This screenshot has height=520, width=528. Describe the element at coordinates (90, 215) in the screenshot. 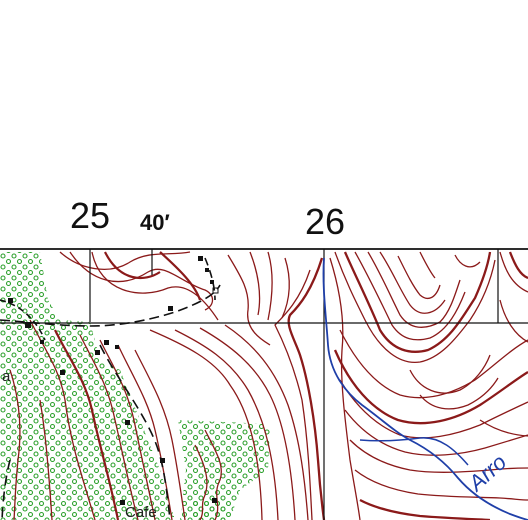

I see `easting-label-25: 25` at that location.